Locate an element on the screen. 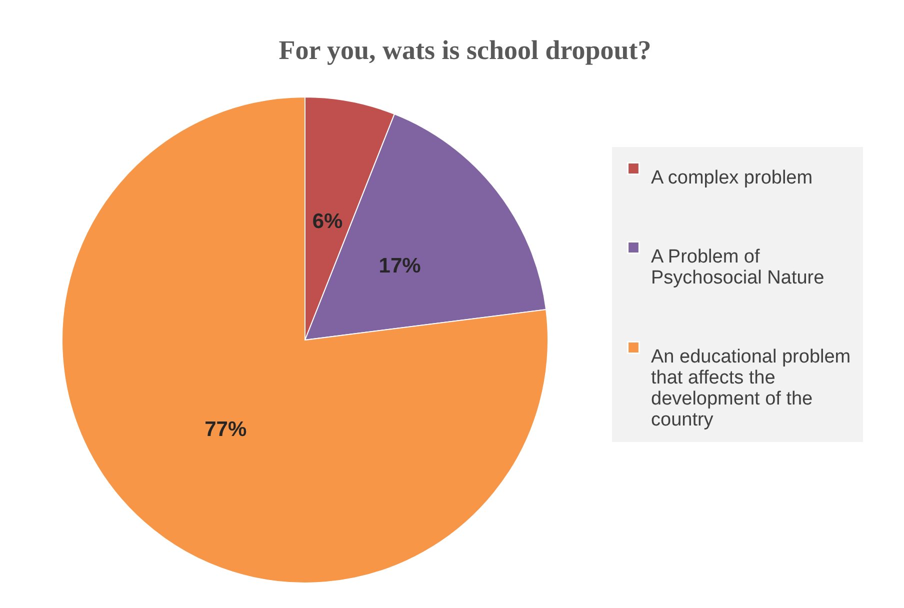 The width and height of the screenshot is (904, 608). data-label: 17% is located at coordinates (400, 266).